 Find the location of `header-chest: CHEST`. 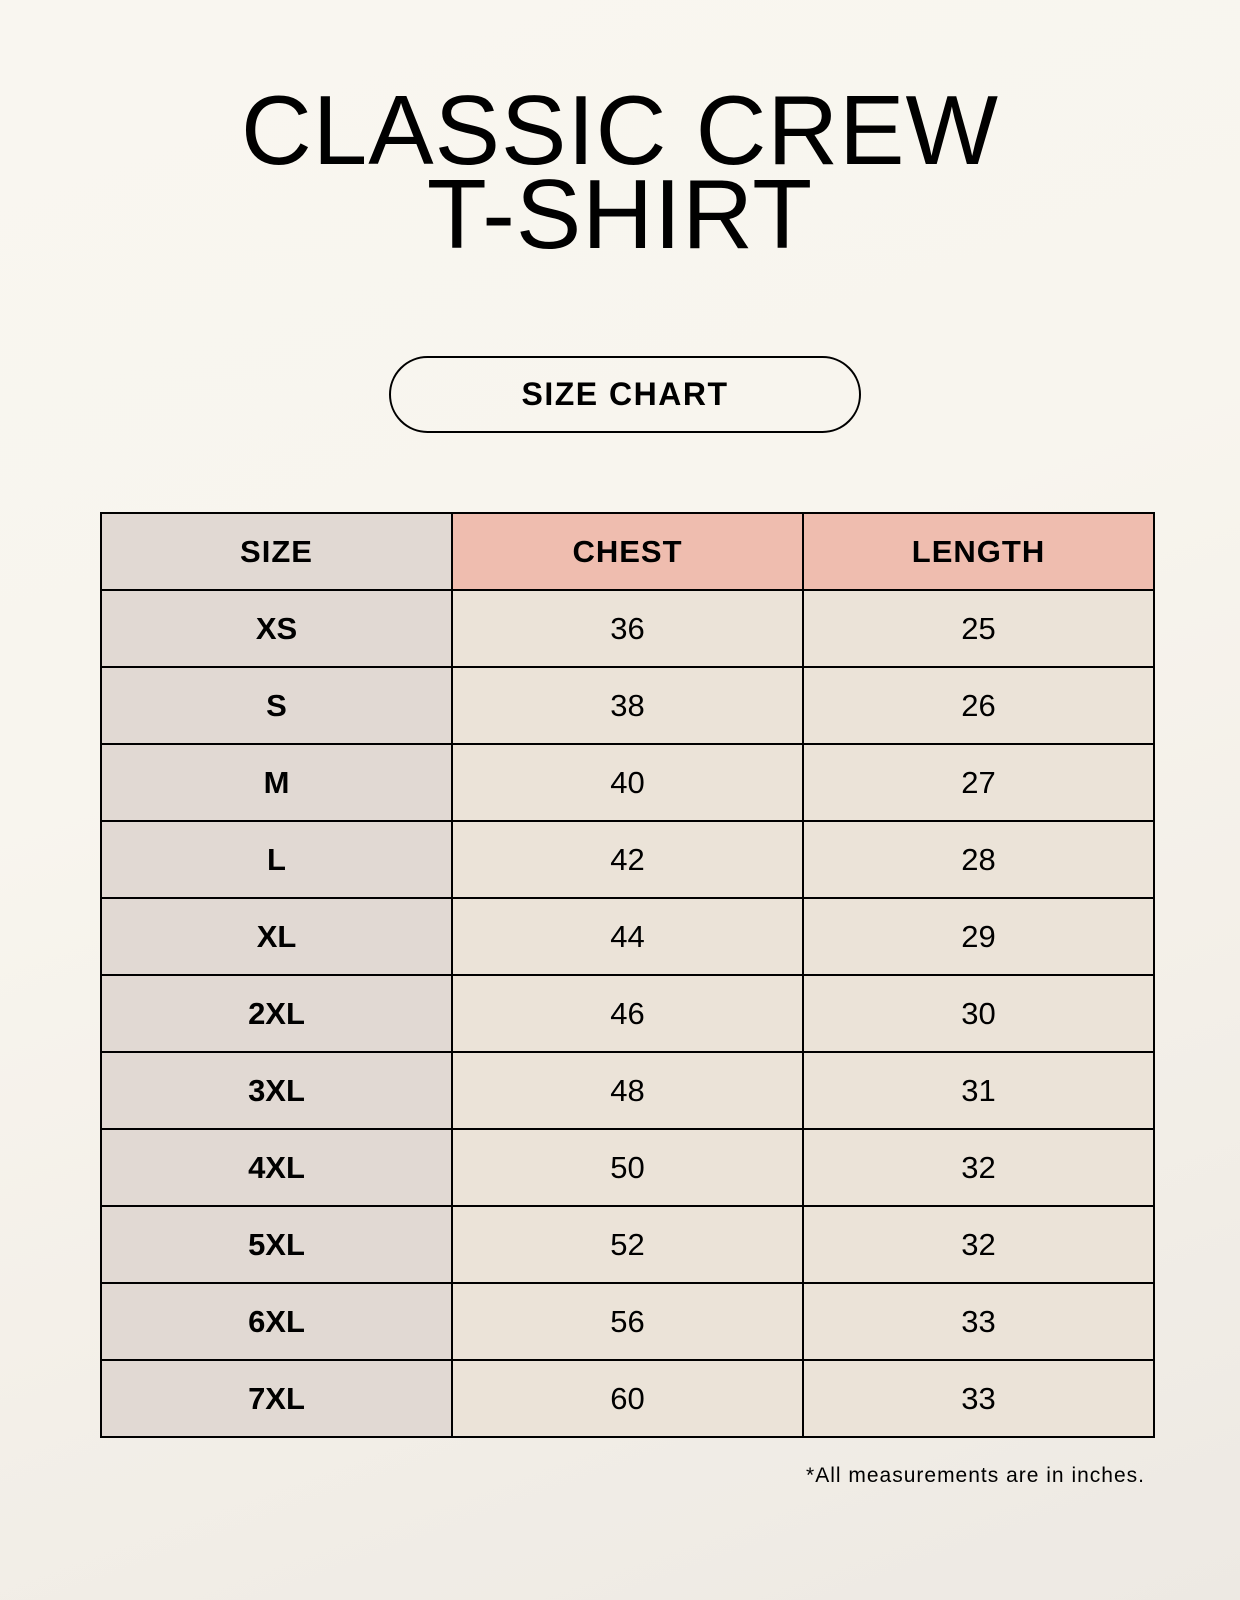

header-chest: CHEST is located at coordinates (627, 551).